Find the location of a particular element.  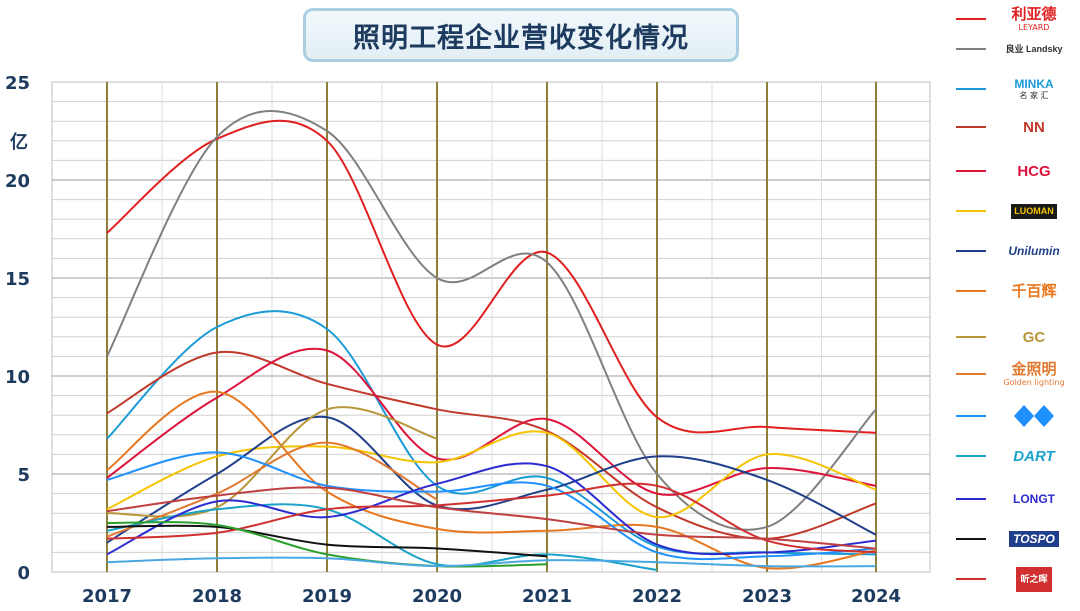

legend-item: 良业 Landsky is located at coordinates (1015, 49).